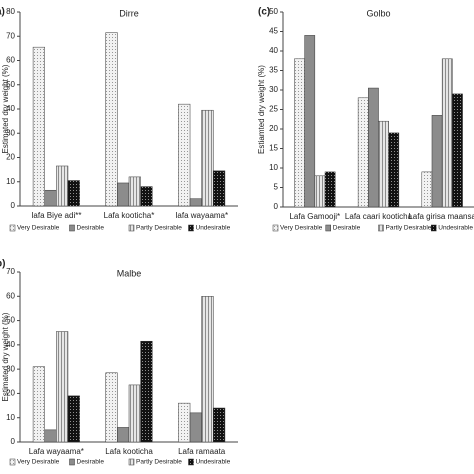 This screenshot has width=474, height=474. Describe the element at coordinates (261, 109) in the screenshot. I see `y-axis-label: Estiamted dry weight (%)` at that location.